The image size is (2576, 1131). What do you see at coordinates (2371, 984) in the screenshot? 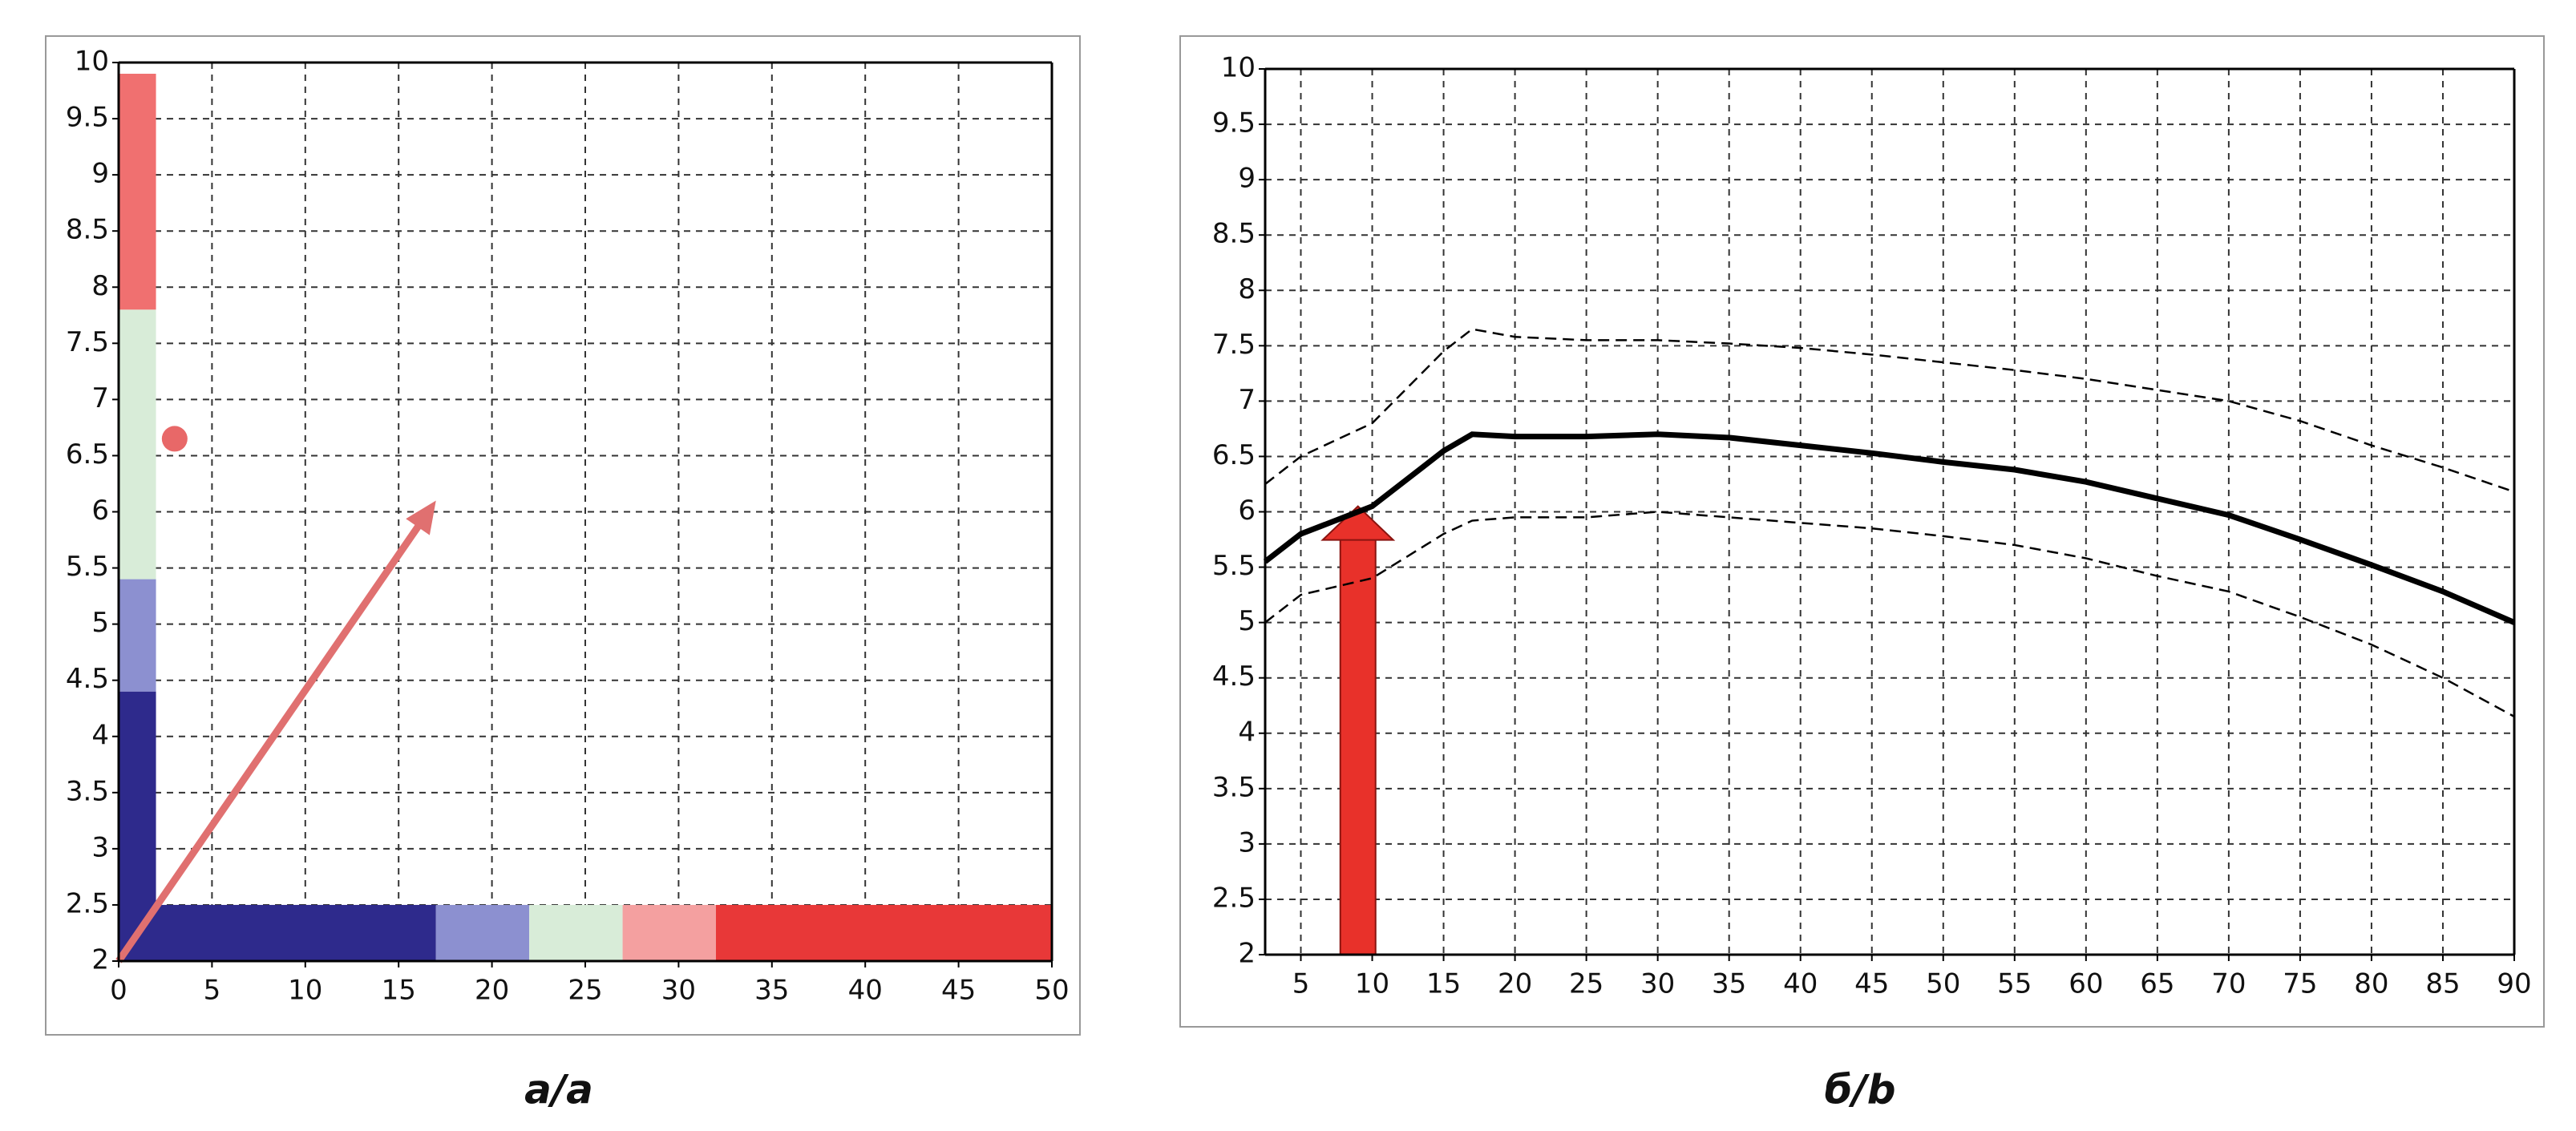
I see `x-tick-label: 80` at bounding box center [2371, 984].